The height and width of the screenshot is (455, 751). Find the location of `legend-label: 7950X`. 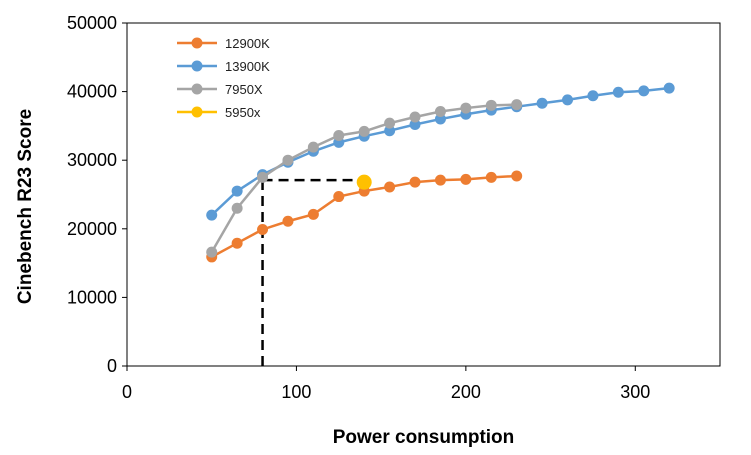

legend-label: 7950X is located at coordinates (244, 89).